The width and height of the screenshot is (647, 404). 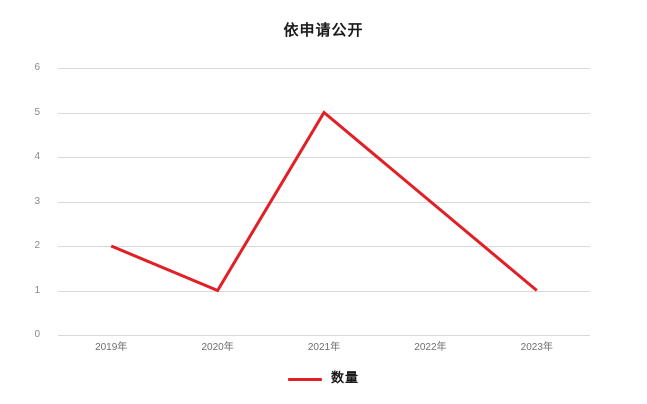 I want to click on legend-item: 数量, so click(x=323, y=379).